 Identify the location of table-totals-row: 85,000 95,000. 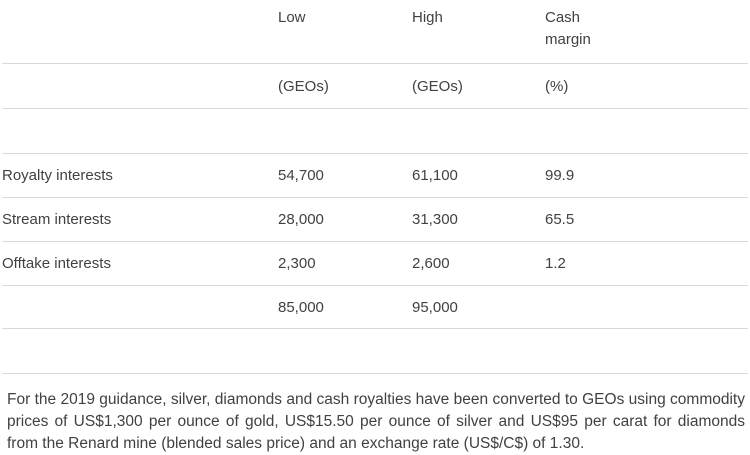
(375, 307).